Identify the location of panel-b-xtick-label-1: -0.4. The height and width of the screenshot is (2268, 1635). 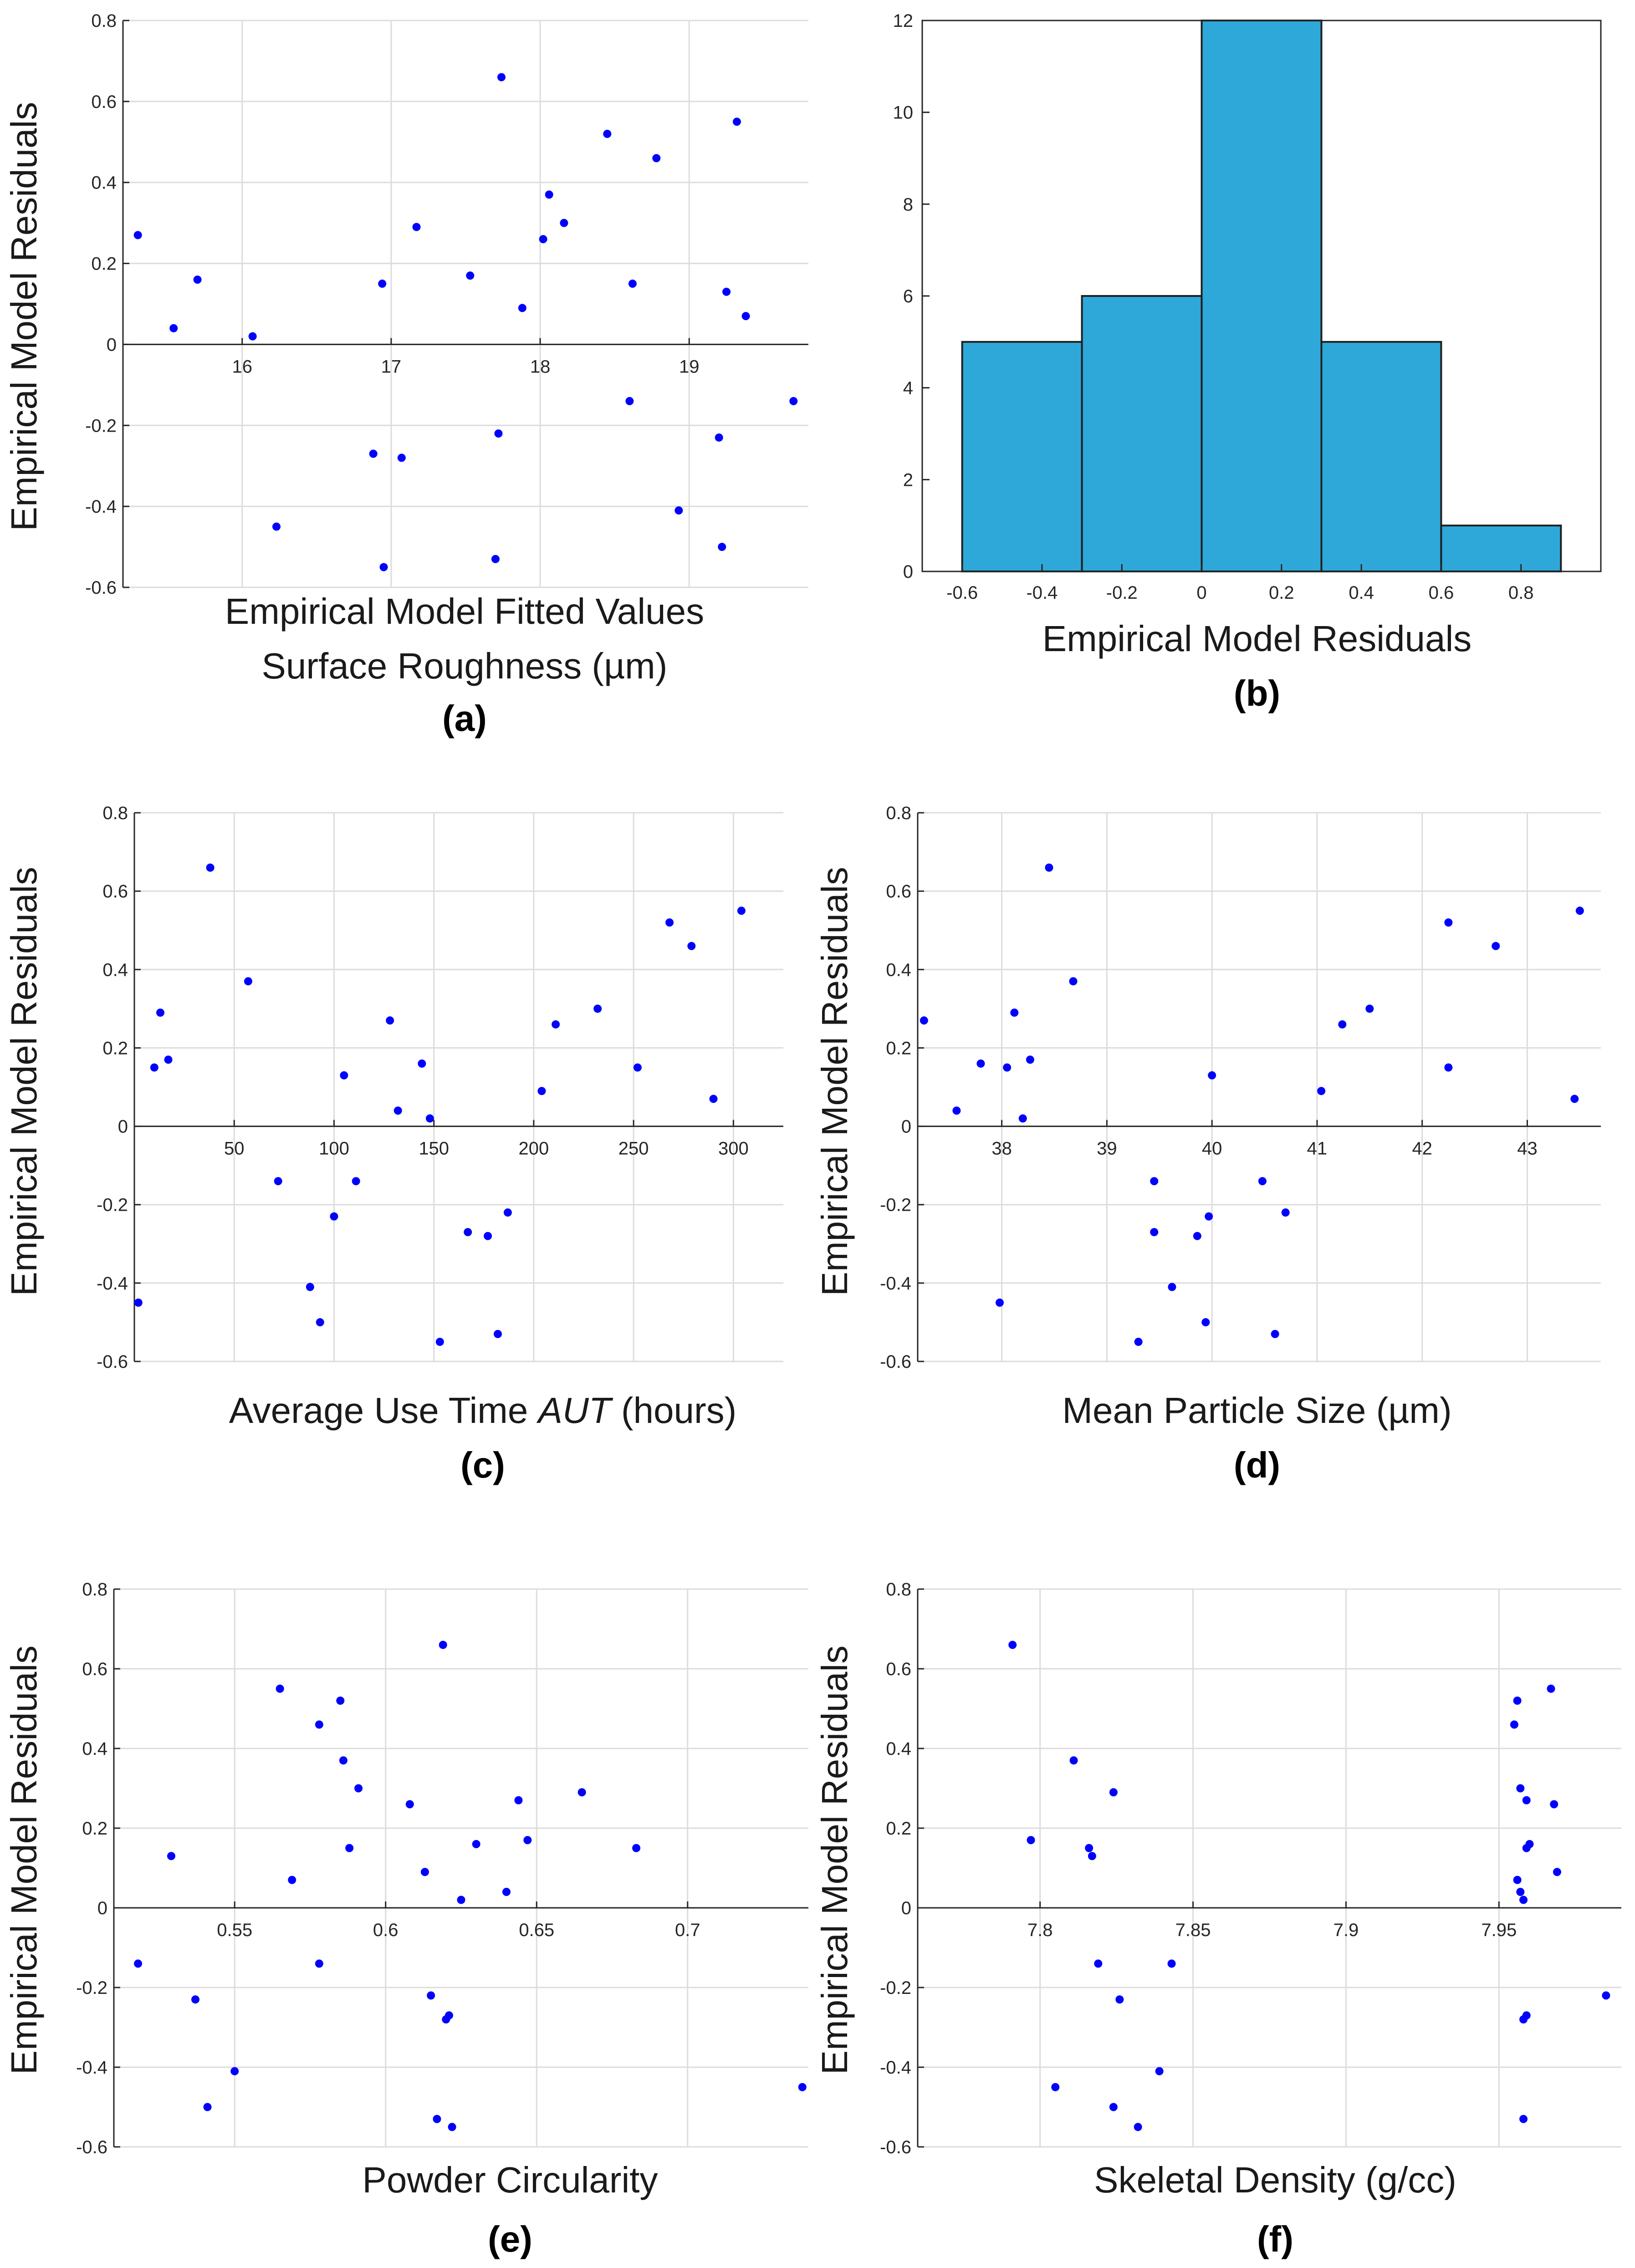
(1042, 593).